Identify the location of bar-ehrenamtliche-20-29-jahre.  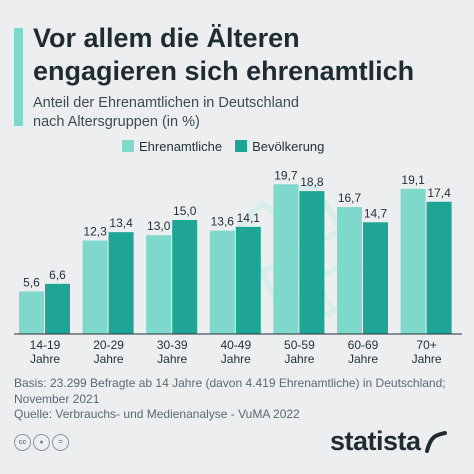
(95, 287).